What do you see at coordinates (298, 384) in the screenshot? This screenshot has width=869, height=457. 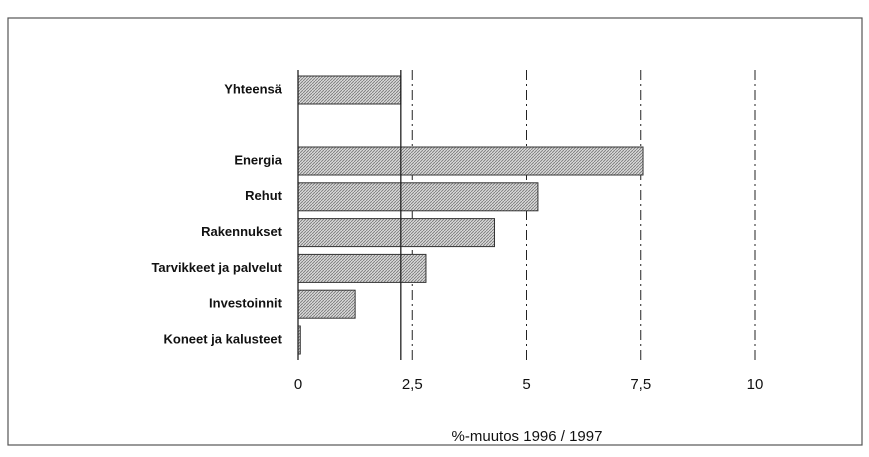 I see `x-tick-label: 0` at bounding box center [298, 384].